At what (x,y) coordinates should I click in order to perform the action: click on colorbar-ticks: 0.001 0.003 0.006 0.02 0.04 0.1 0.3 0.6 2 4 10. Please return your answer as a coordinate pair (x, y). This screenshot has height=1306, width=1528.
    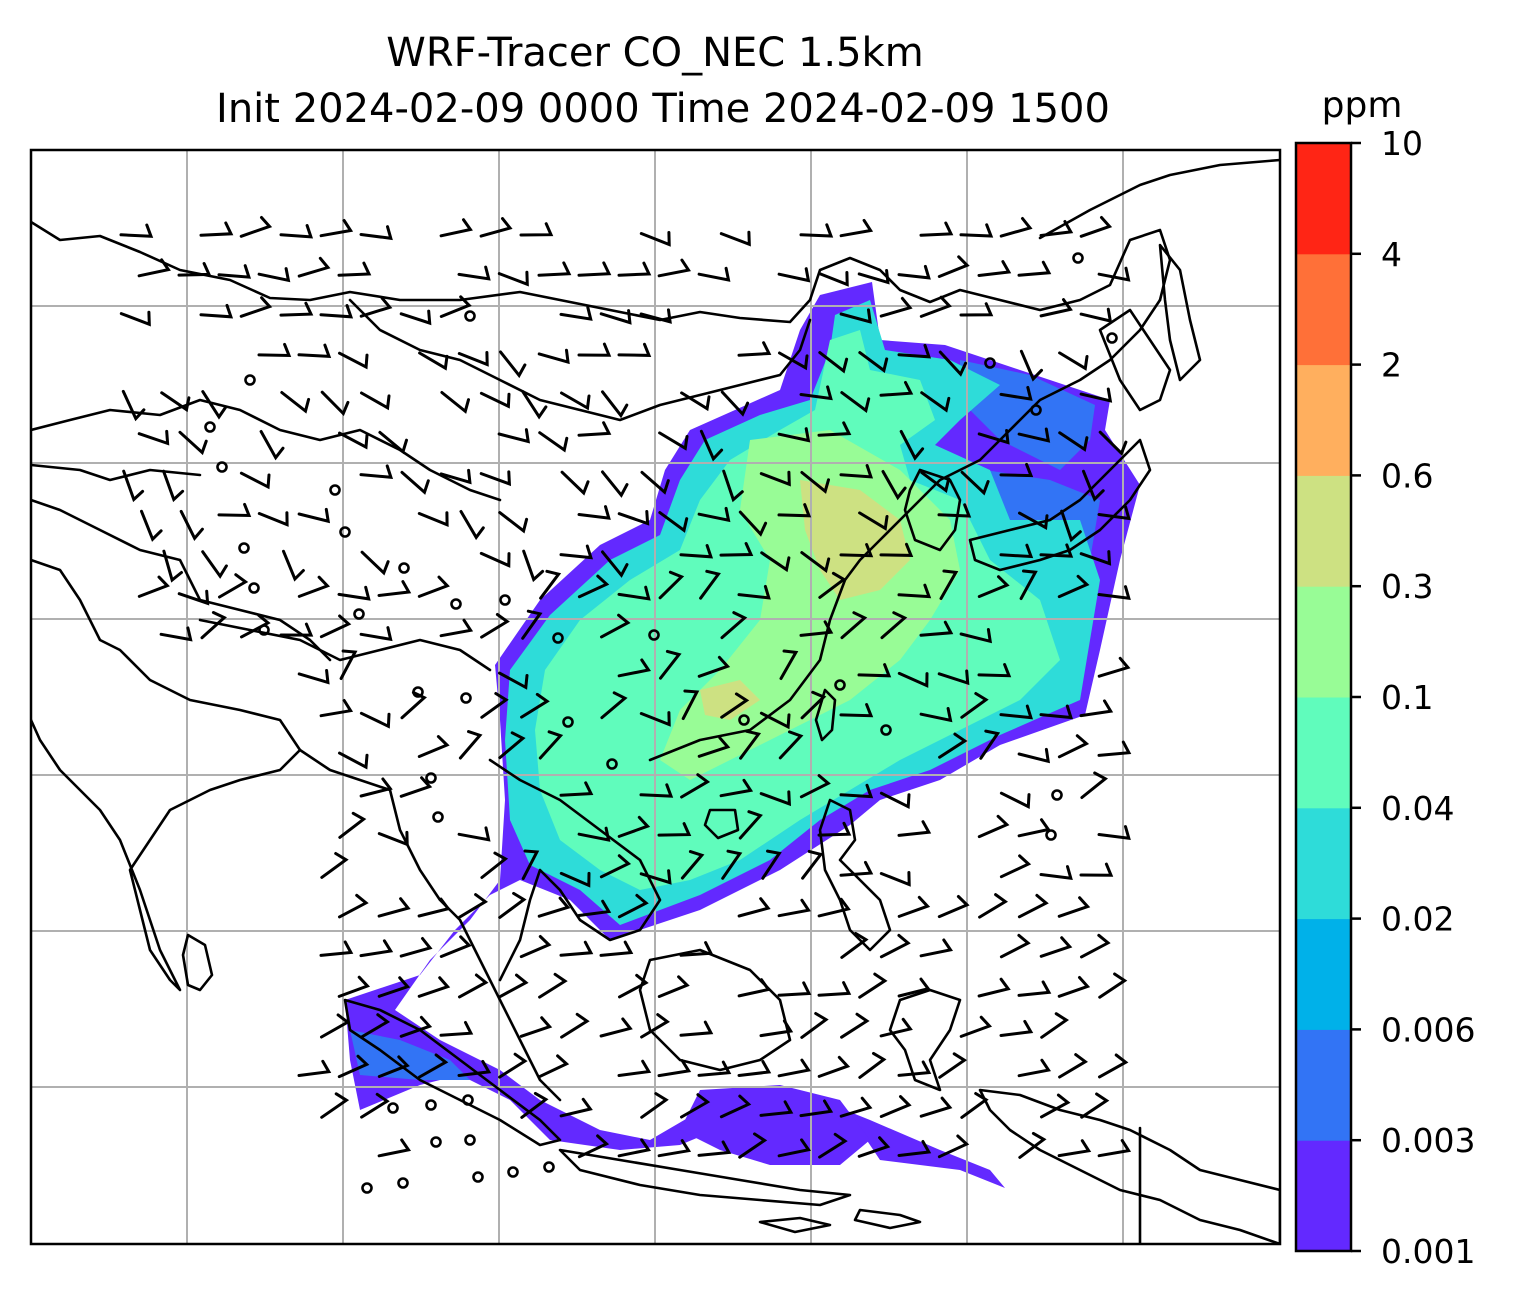
    Looking at the image, I should click on (1413, 697).